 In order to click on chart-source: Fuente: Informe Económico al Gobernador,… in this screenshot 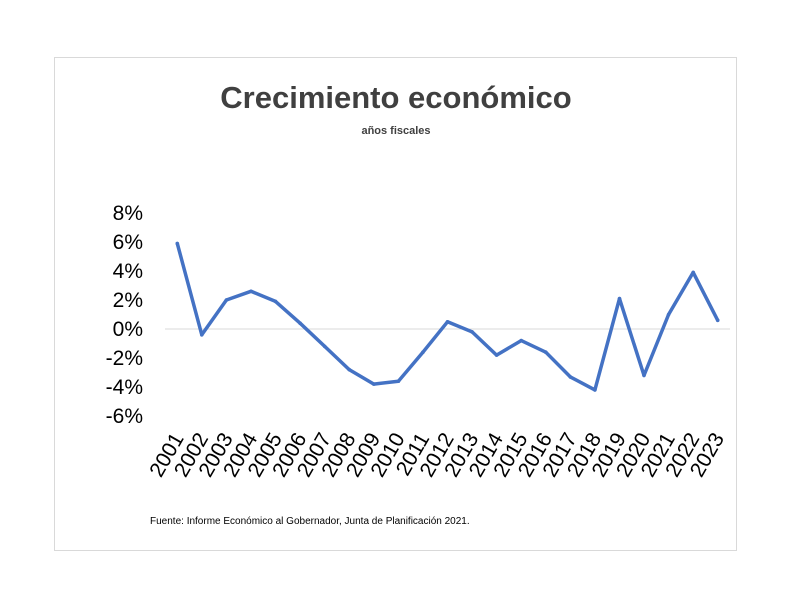, I will do `click(310, 521)`.